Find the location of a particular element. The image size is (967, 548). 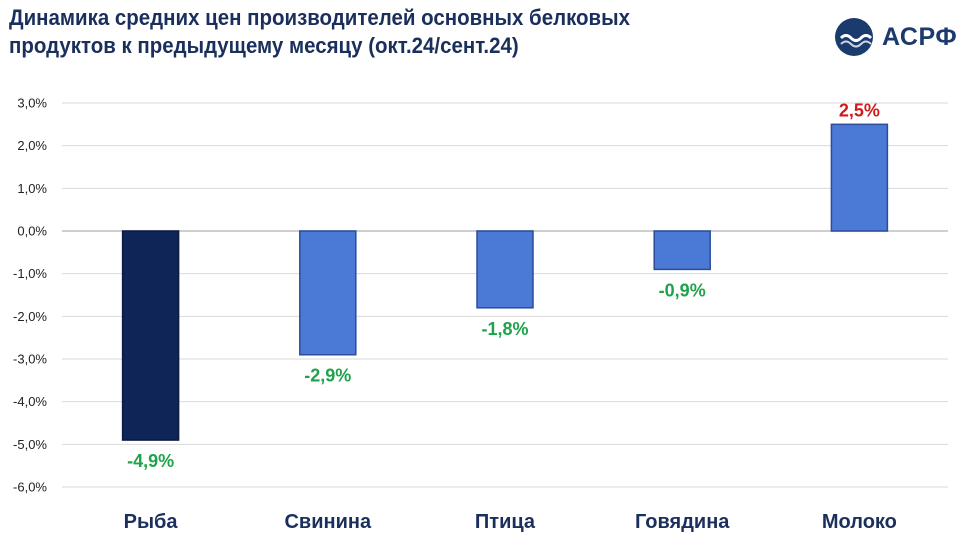

data-label: -0,9% is located at coordinates (682, 290).